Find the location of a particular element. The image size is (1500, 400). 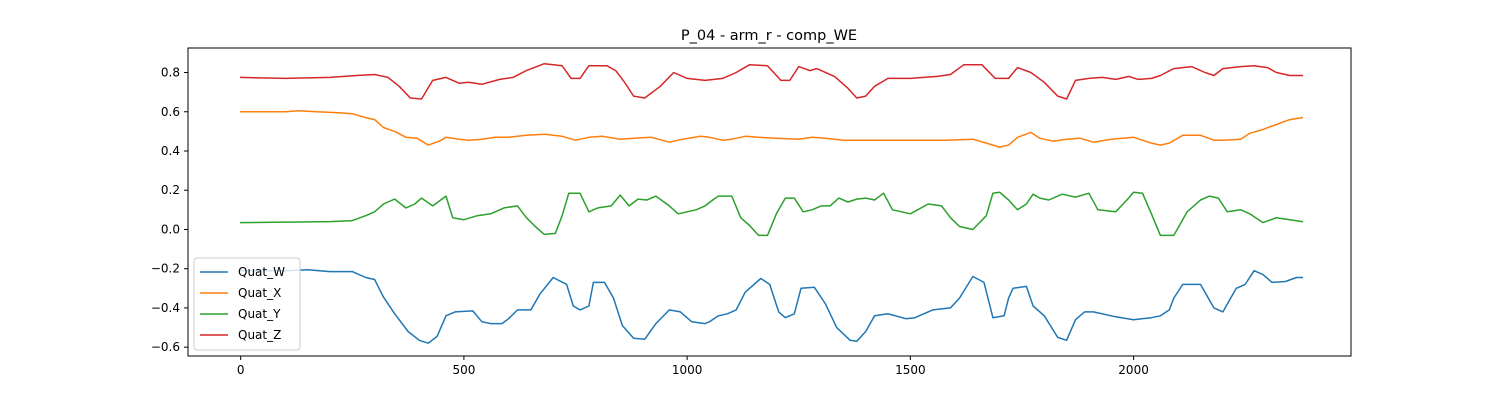

legend: Quat_W Quat_X Quat_Y Quat_Z is located at coordinates (247, 304).